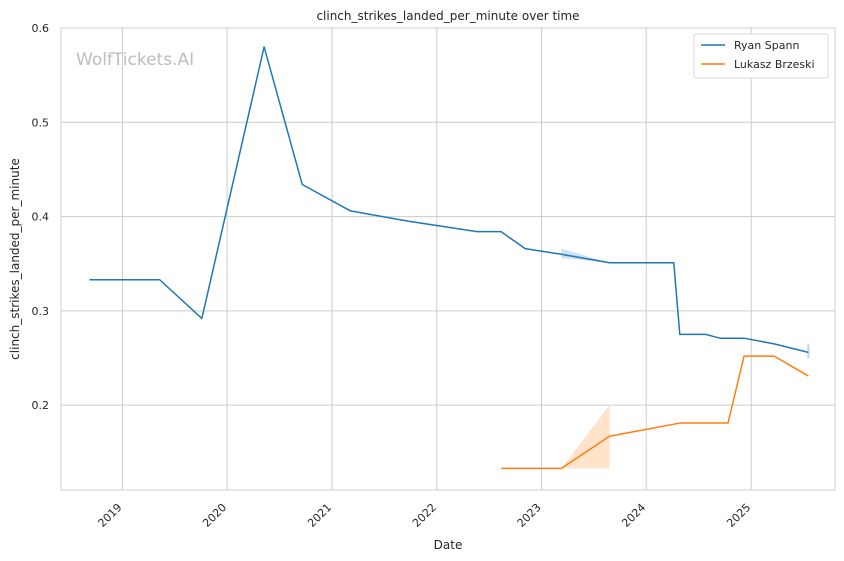 The height and width of the screenshot is (561, 844). What do you see at coordinates (633, 515) in the screenshot?
I see `x-tick-label: 2024` at bounding box center [633, 515].